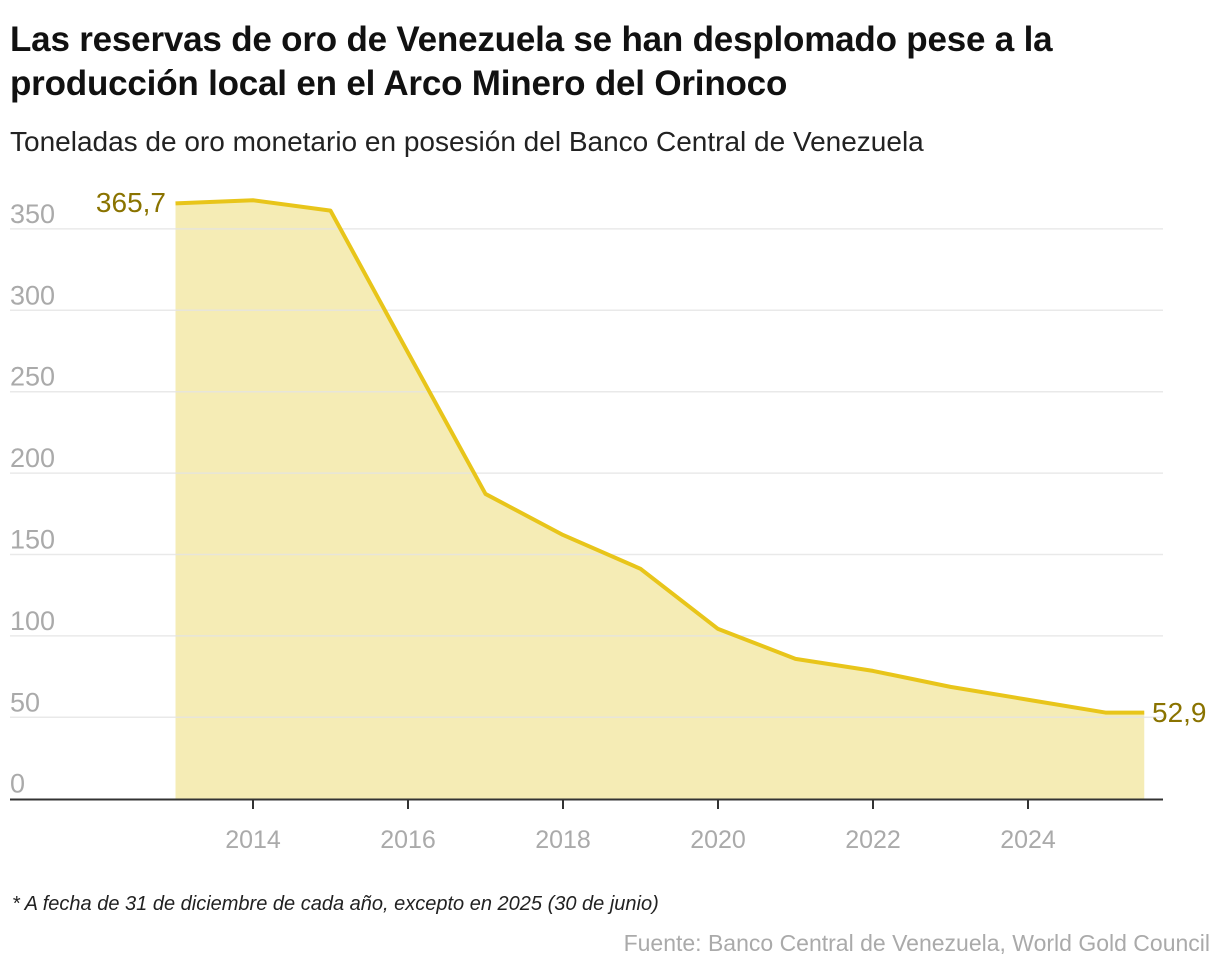  Describe the element at coordinates (1028, 840) in the screenshot. I see `x-tick-label: 2024` at that location.